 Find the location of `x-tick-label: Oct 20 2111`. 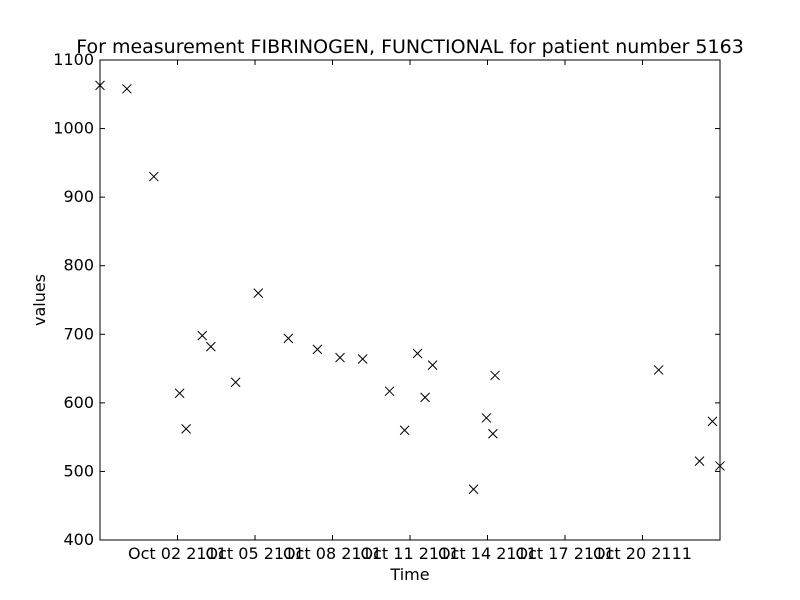

x-tick-label: Oct 20 2111 is located at coordinates (642, 553).